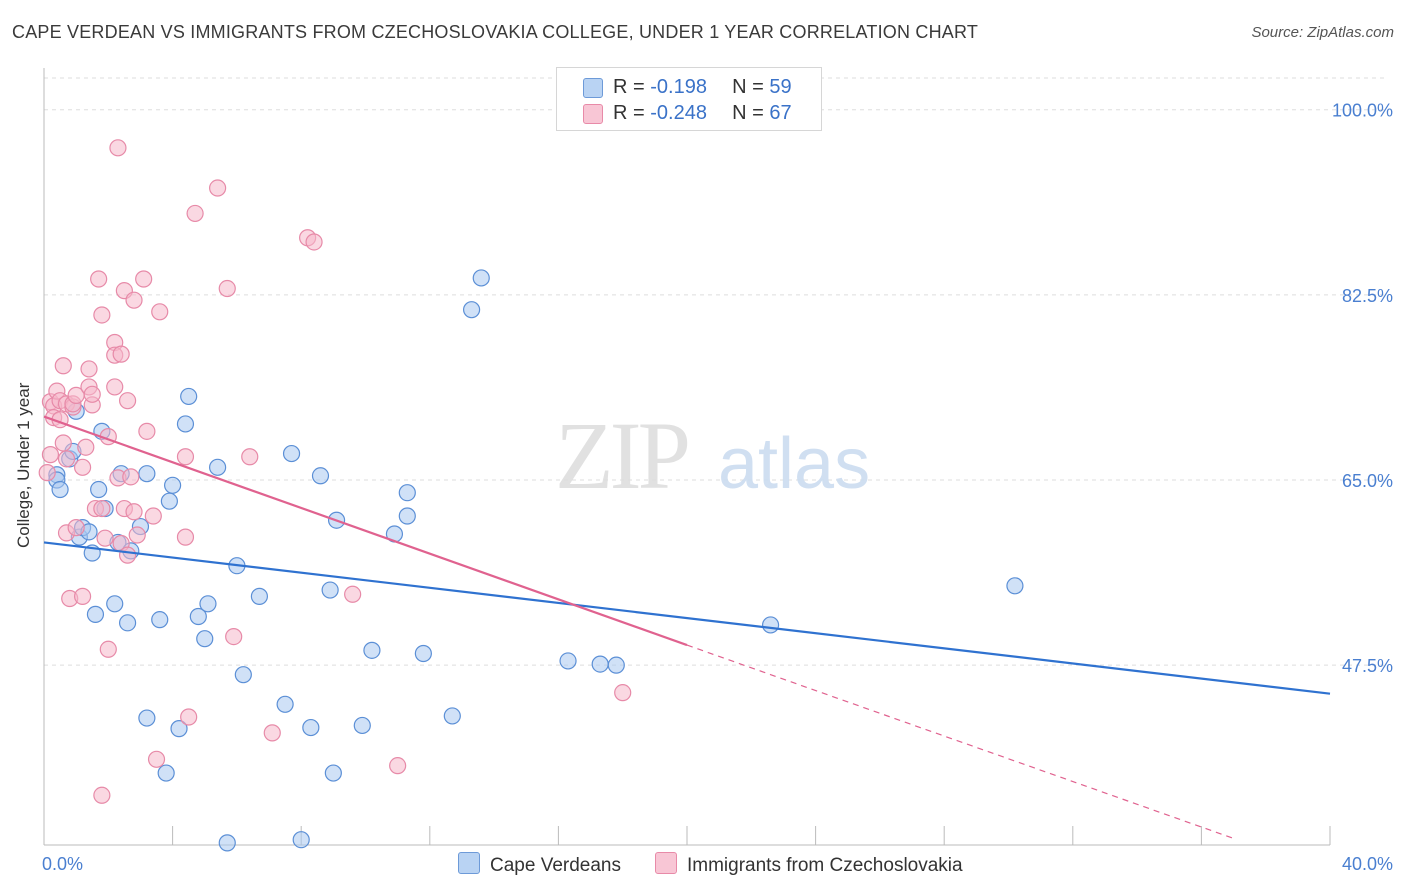  I want to click on bottom-legend-czechoslovakia: Immigrants from Czechoslovakia, so click(809, 864).